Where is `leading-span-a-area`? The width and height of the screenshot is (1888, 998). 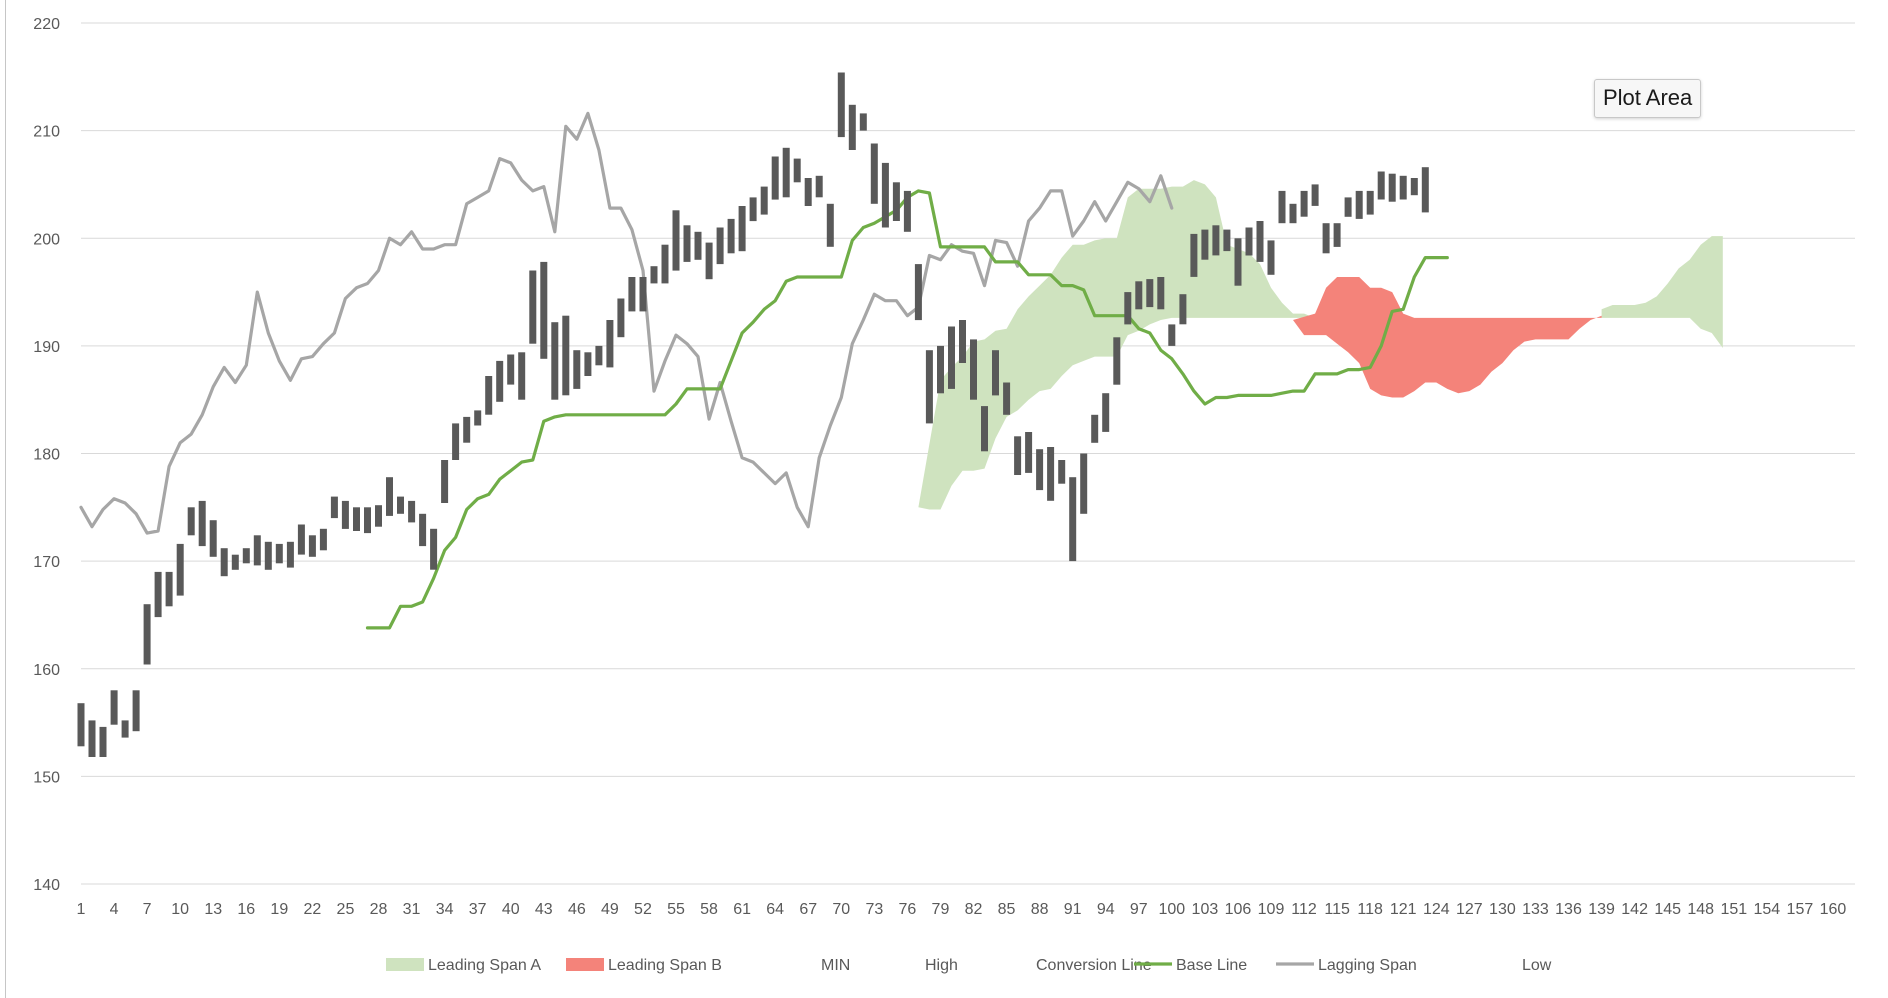
leading-span-a-area is located at coordinates (1662, 292).